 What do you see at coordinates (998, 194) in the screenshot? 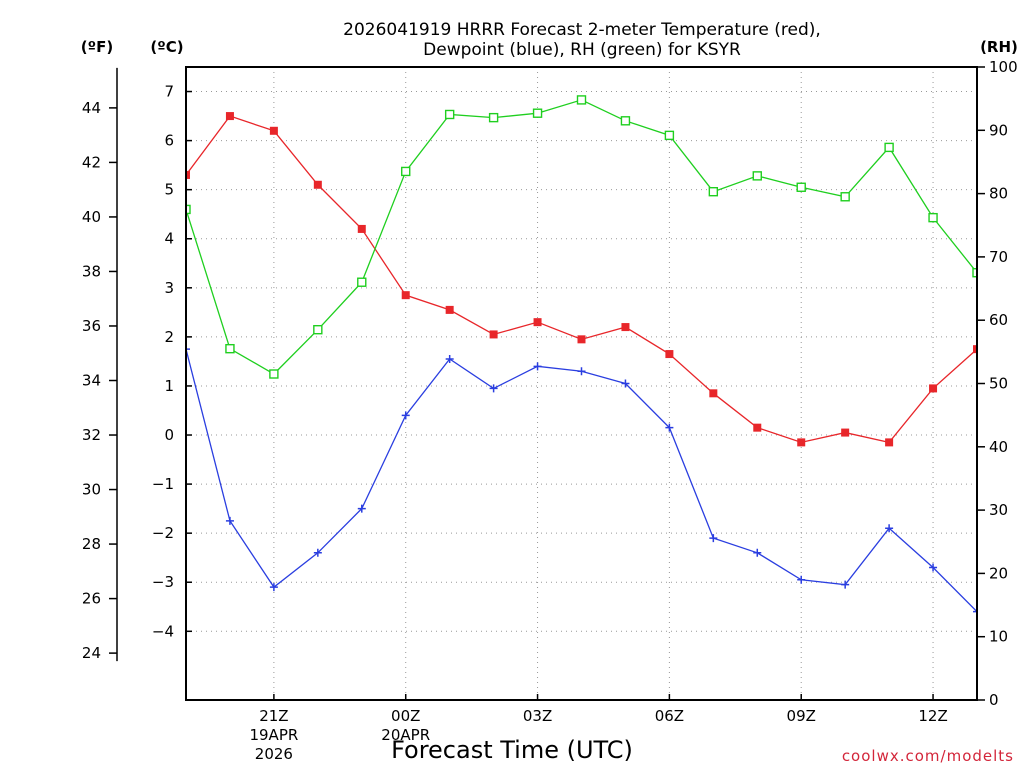
I see `rh-tick-label: 80` at bounding box center [998, 194].